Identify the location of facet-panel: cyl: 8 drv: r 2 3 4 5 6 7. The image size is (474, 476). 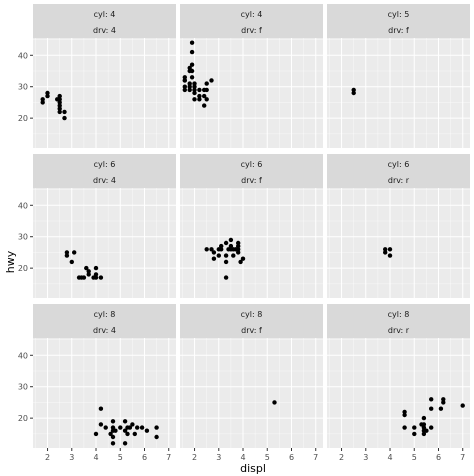
(398, 383).